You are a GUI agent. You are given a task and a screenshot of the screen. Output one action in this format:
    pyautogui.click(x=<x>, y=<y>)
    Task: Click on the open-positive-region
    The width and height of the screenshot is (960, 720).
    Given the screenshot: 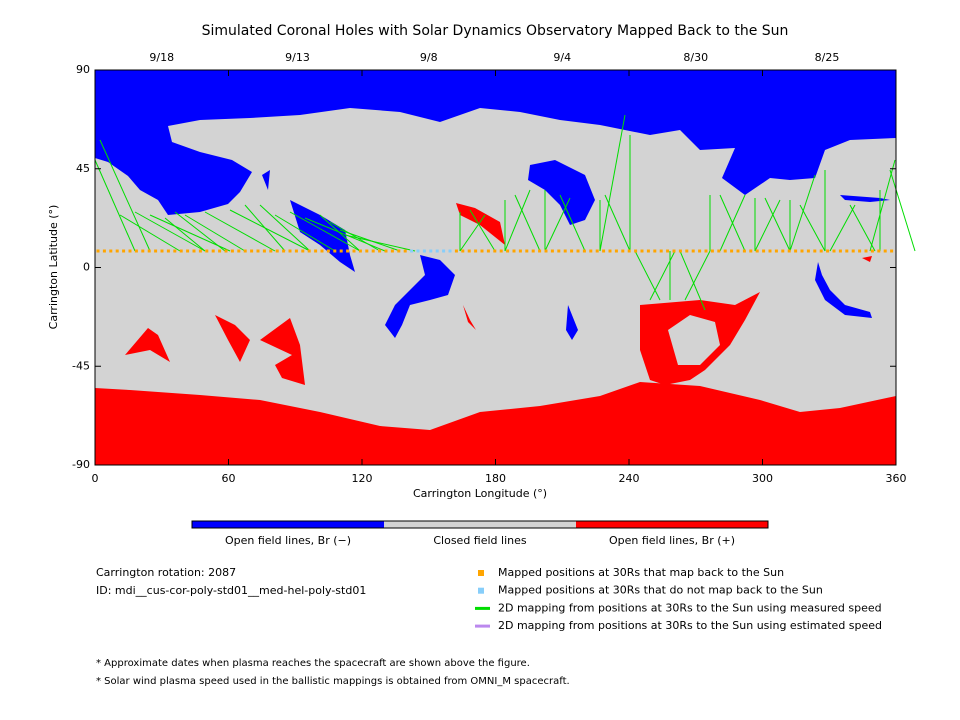 What is the action you would take?
    pyautogui.click(x=495, y=423)
    